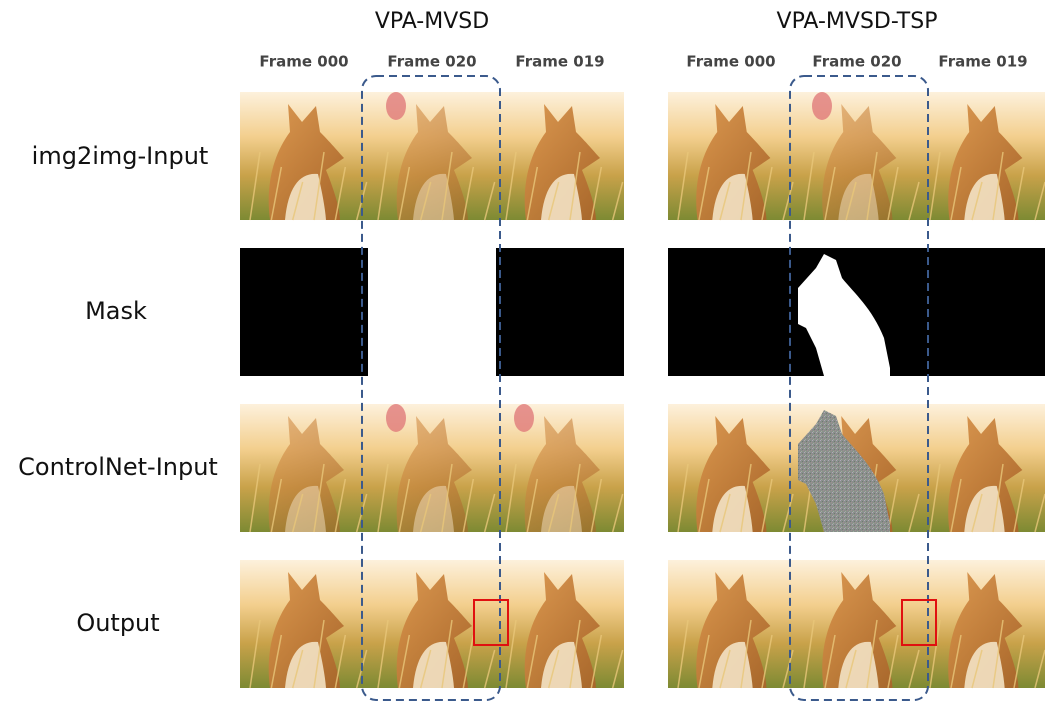  I want to click on row-label: Output, so click(117, 623).